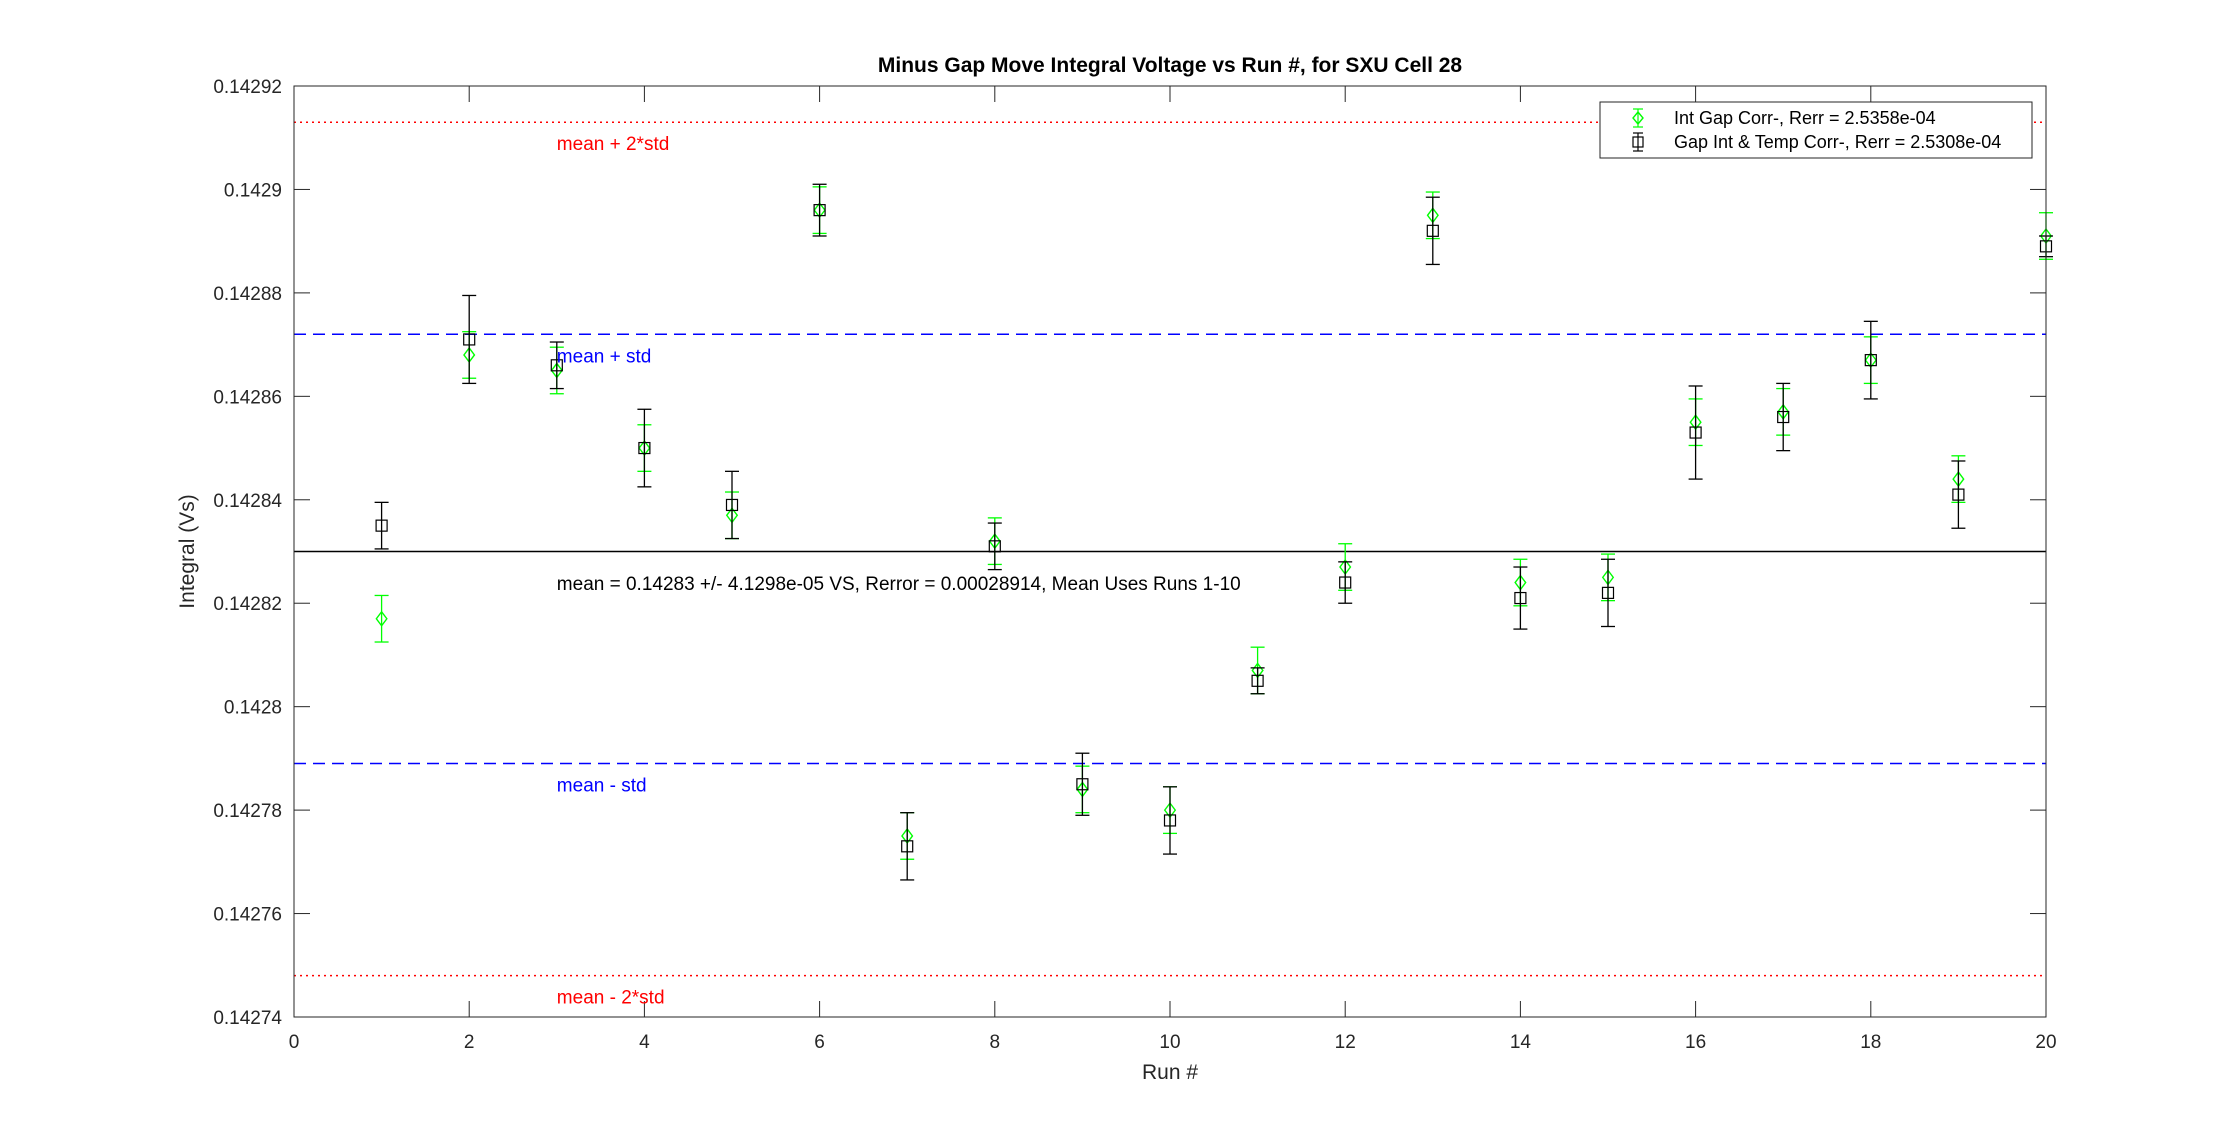  What do you see at coordinates (247, 294) in the screenshot?
I see `y-tick-label: 0.14288` at bounding box center [247, 294].